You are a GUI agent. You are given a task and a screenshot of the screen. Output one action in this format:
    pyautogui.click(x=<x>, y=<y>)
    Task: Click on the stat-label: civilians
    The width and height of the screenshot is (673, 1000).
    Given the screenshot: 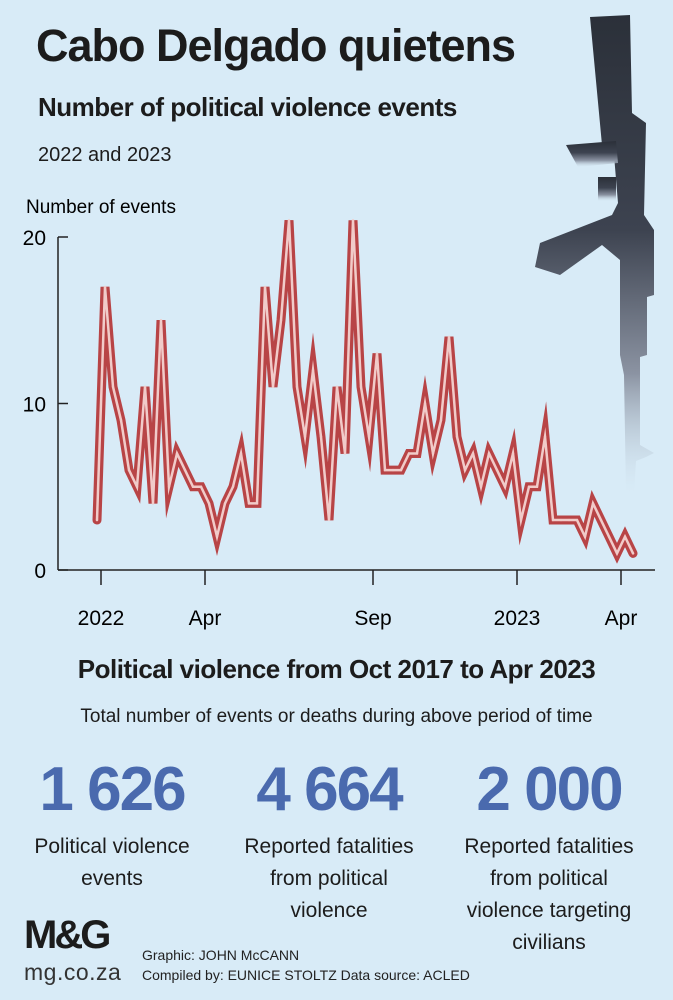 What is the action you would take?
    pyautogui.click(x=549, y=942)
    